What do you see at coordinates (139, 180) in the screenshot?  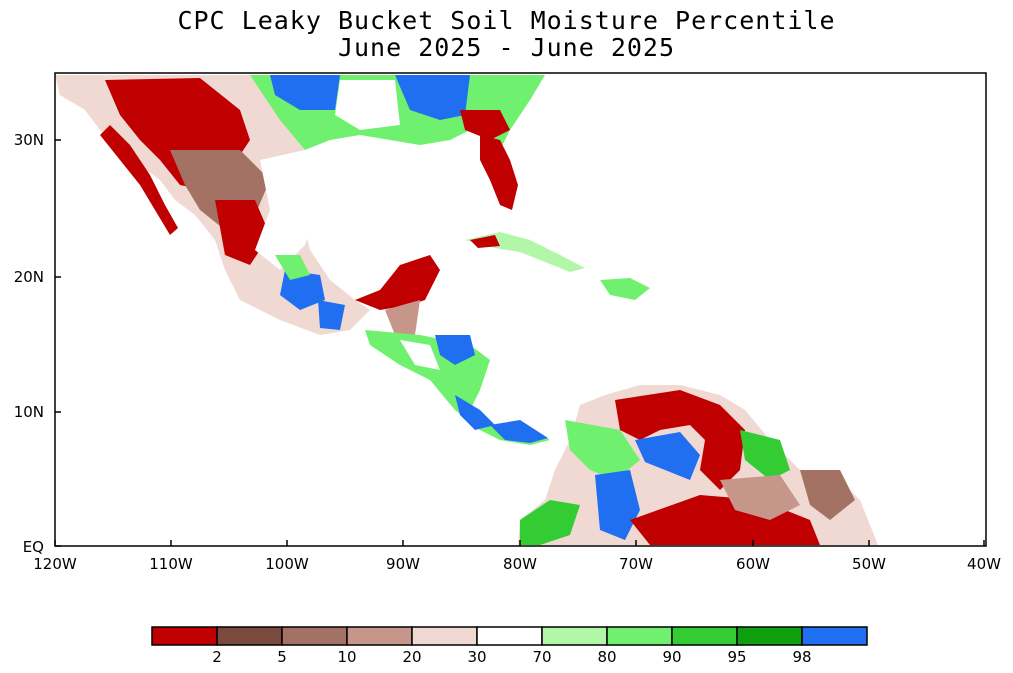 I see `baja-dry` at bounding box center [139, 180].